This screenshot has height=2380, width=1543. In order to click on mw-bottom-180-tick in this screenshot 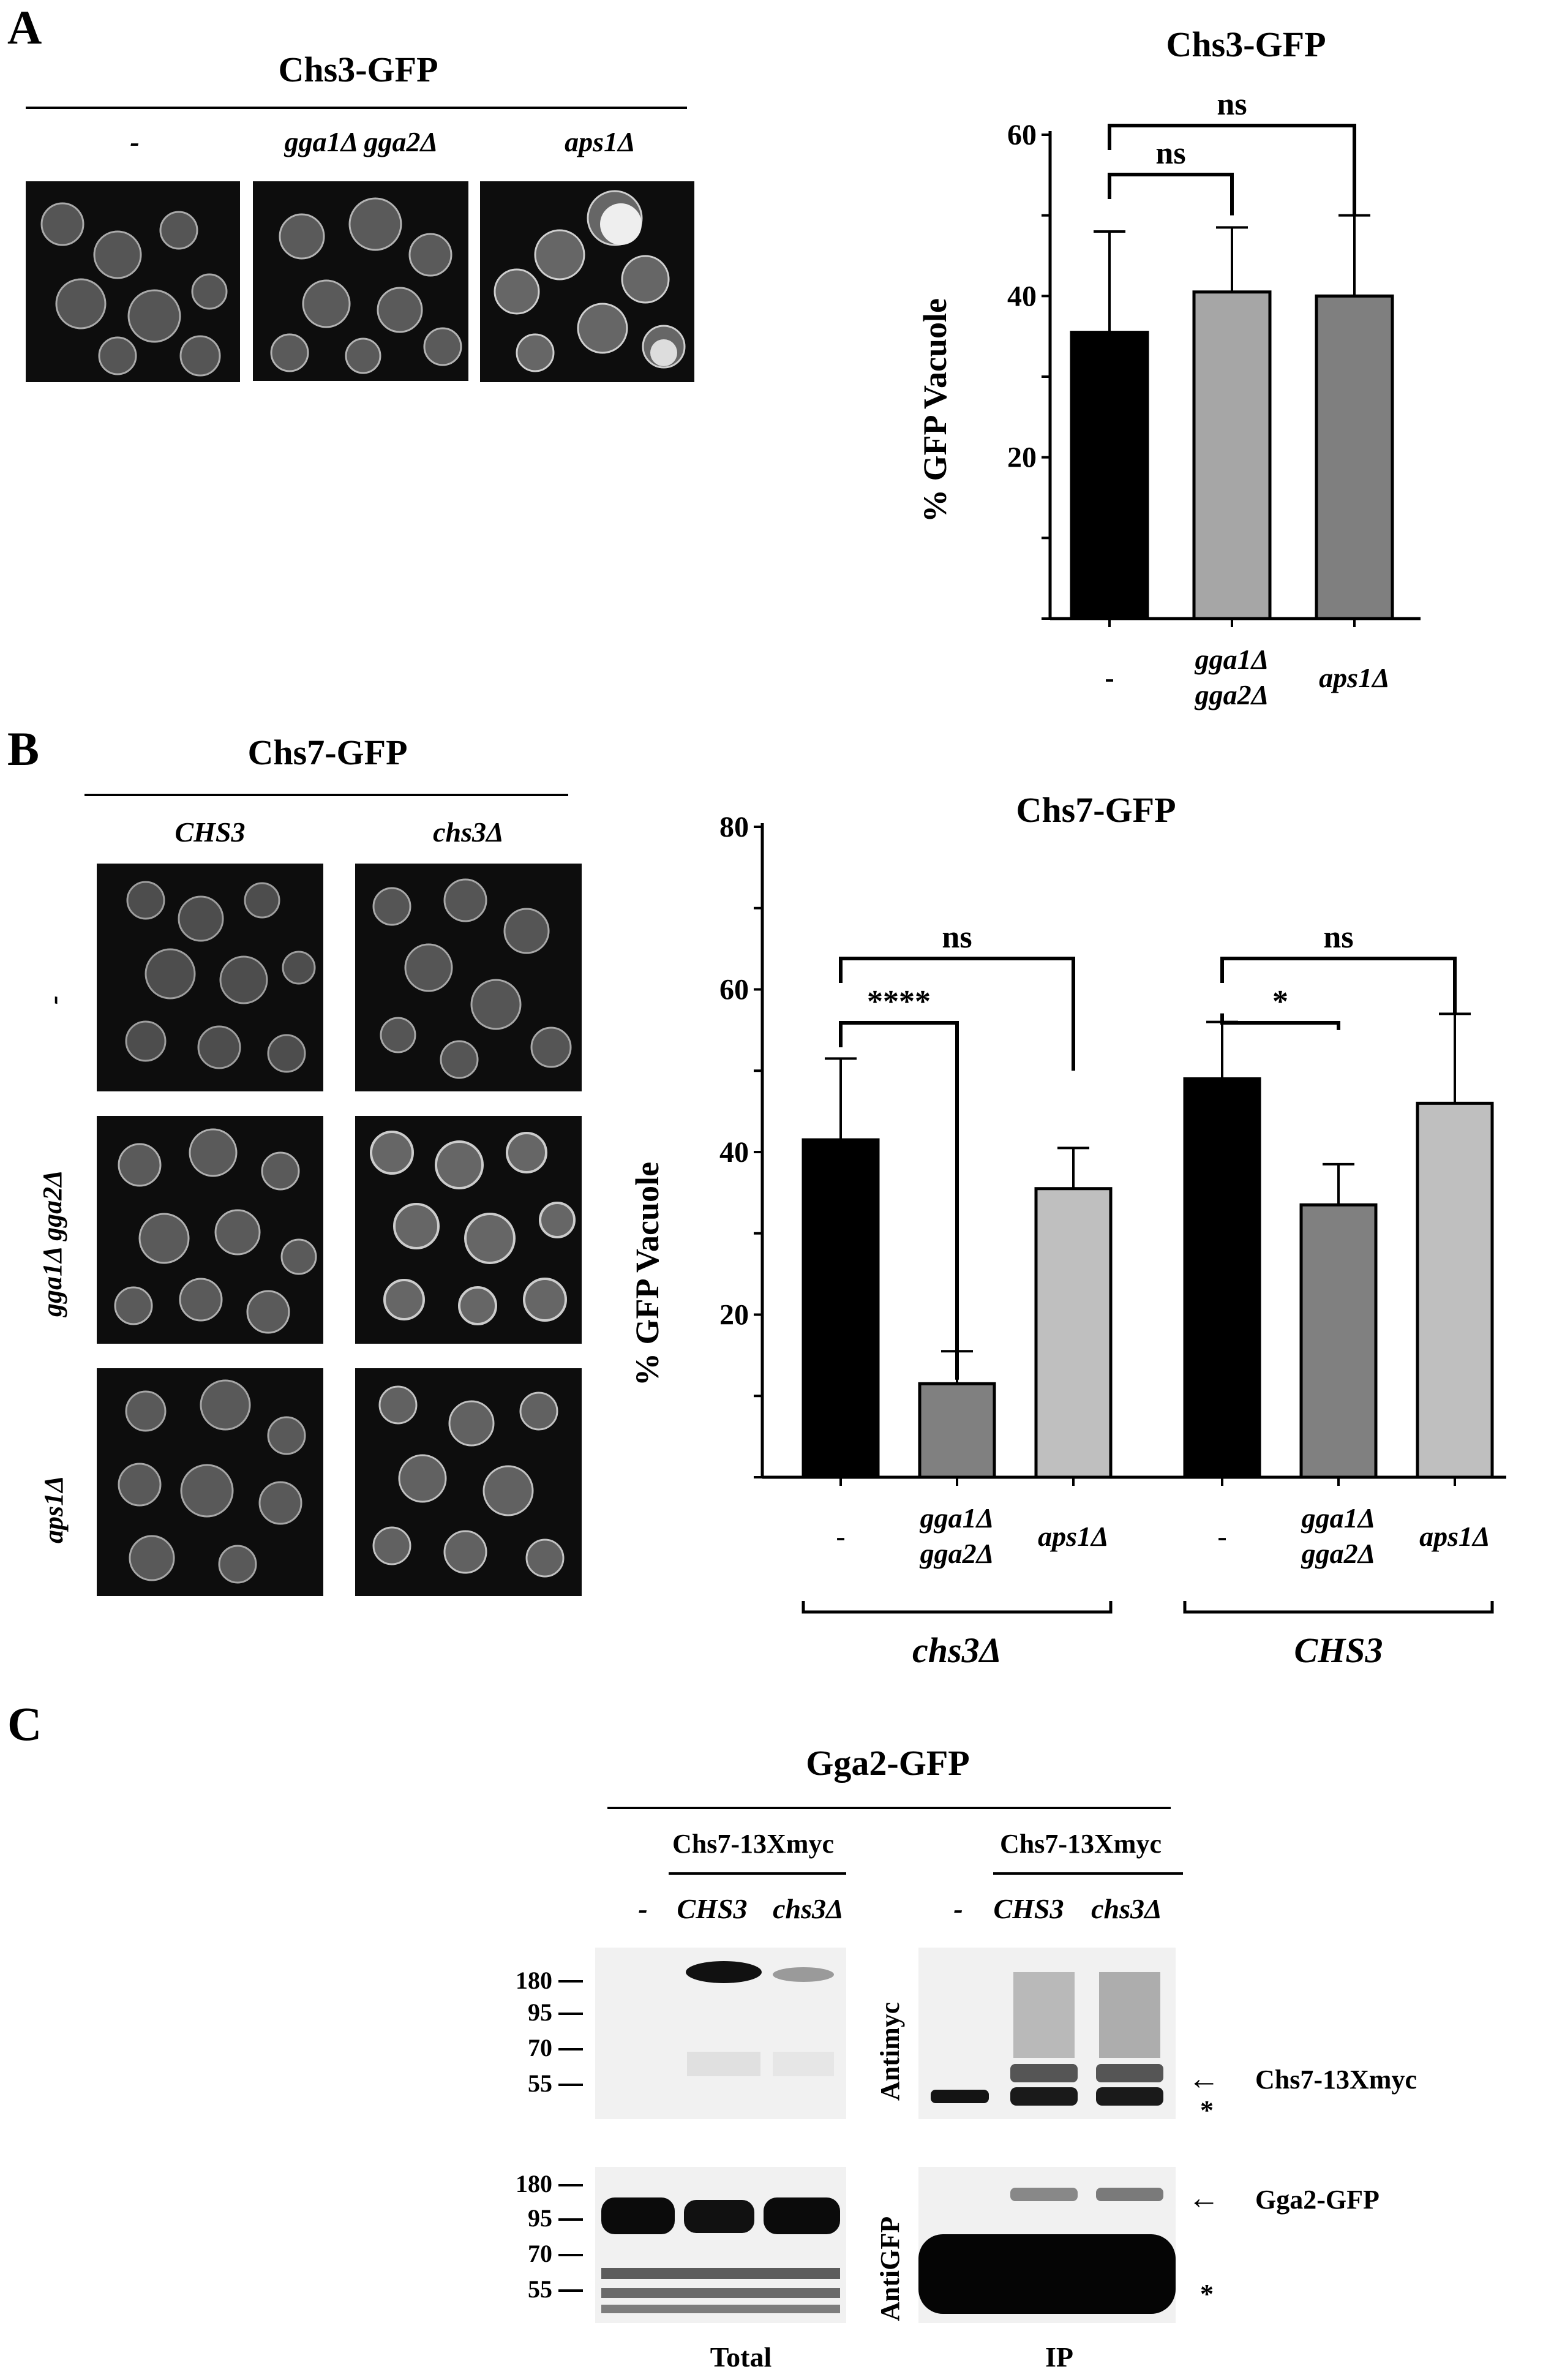, I will do `click(570, 2185)`.